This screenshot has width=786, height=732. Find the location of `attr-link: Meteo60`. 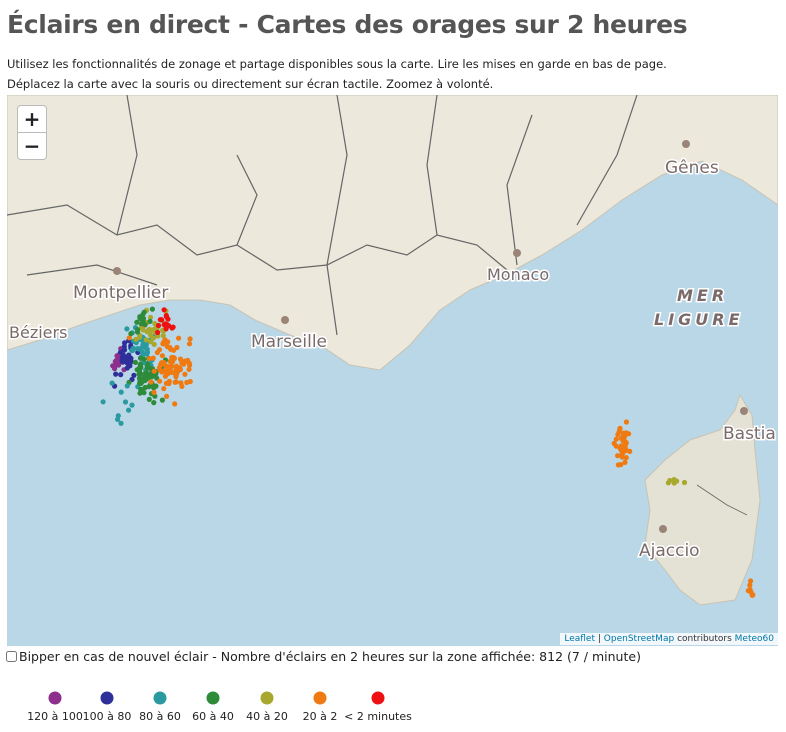

attr-link: Meteo60 is located at coordinates (754, 639).